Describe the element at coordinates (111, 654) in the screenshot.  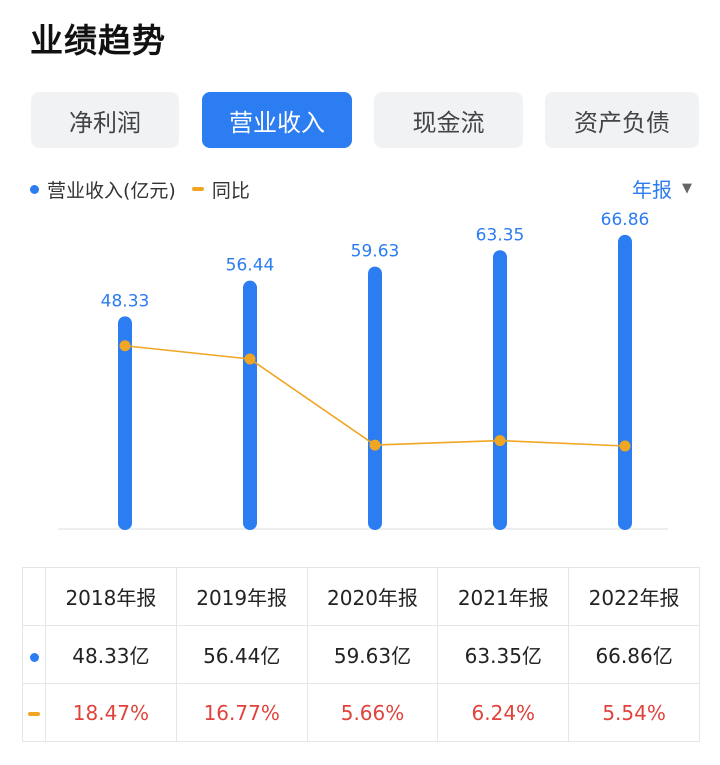
I see `table-cell: 48.33亿` at that location.